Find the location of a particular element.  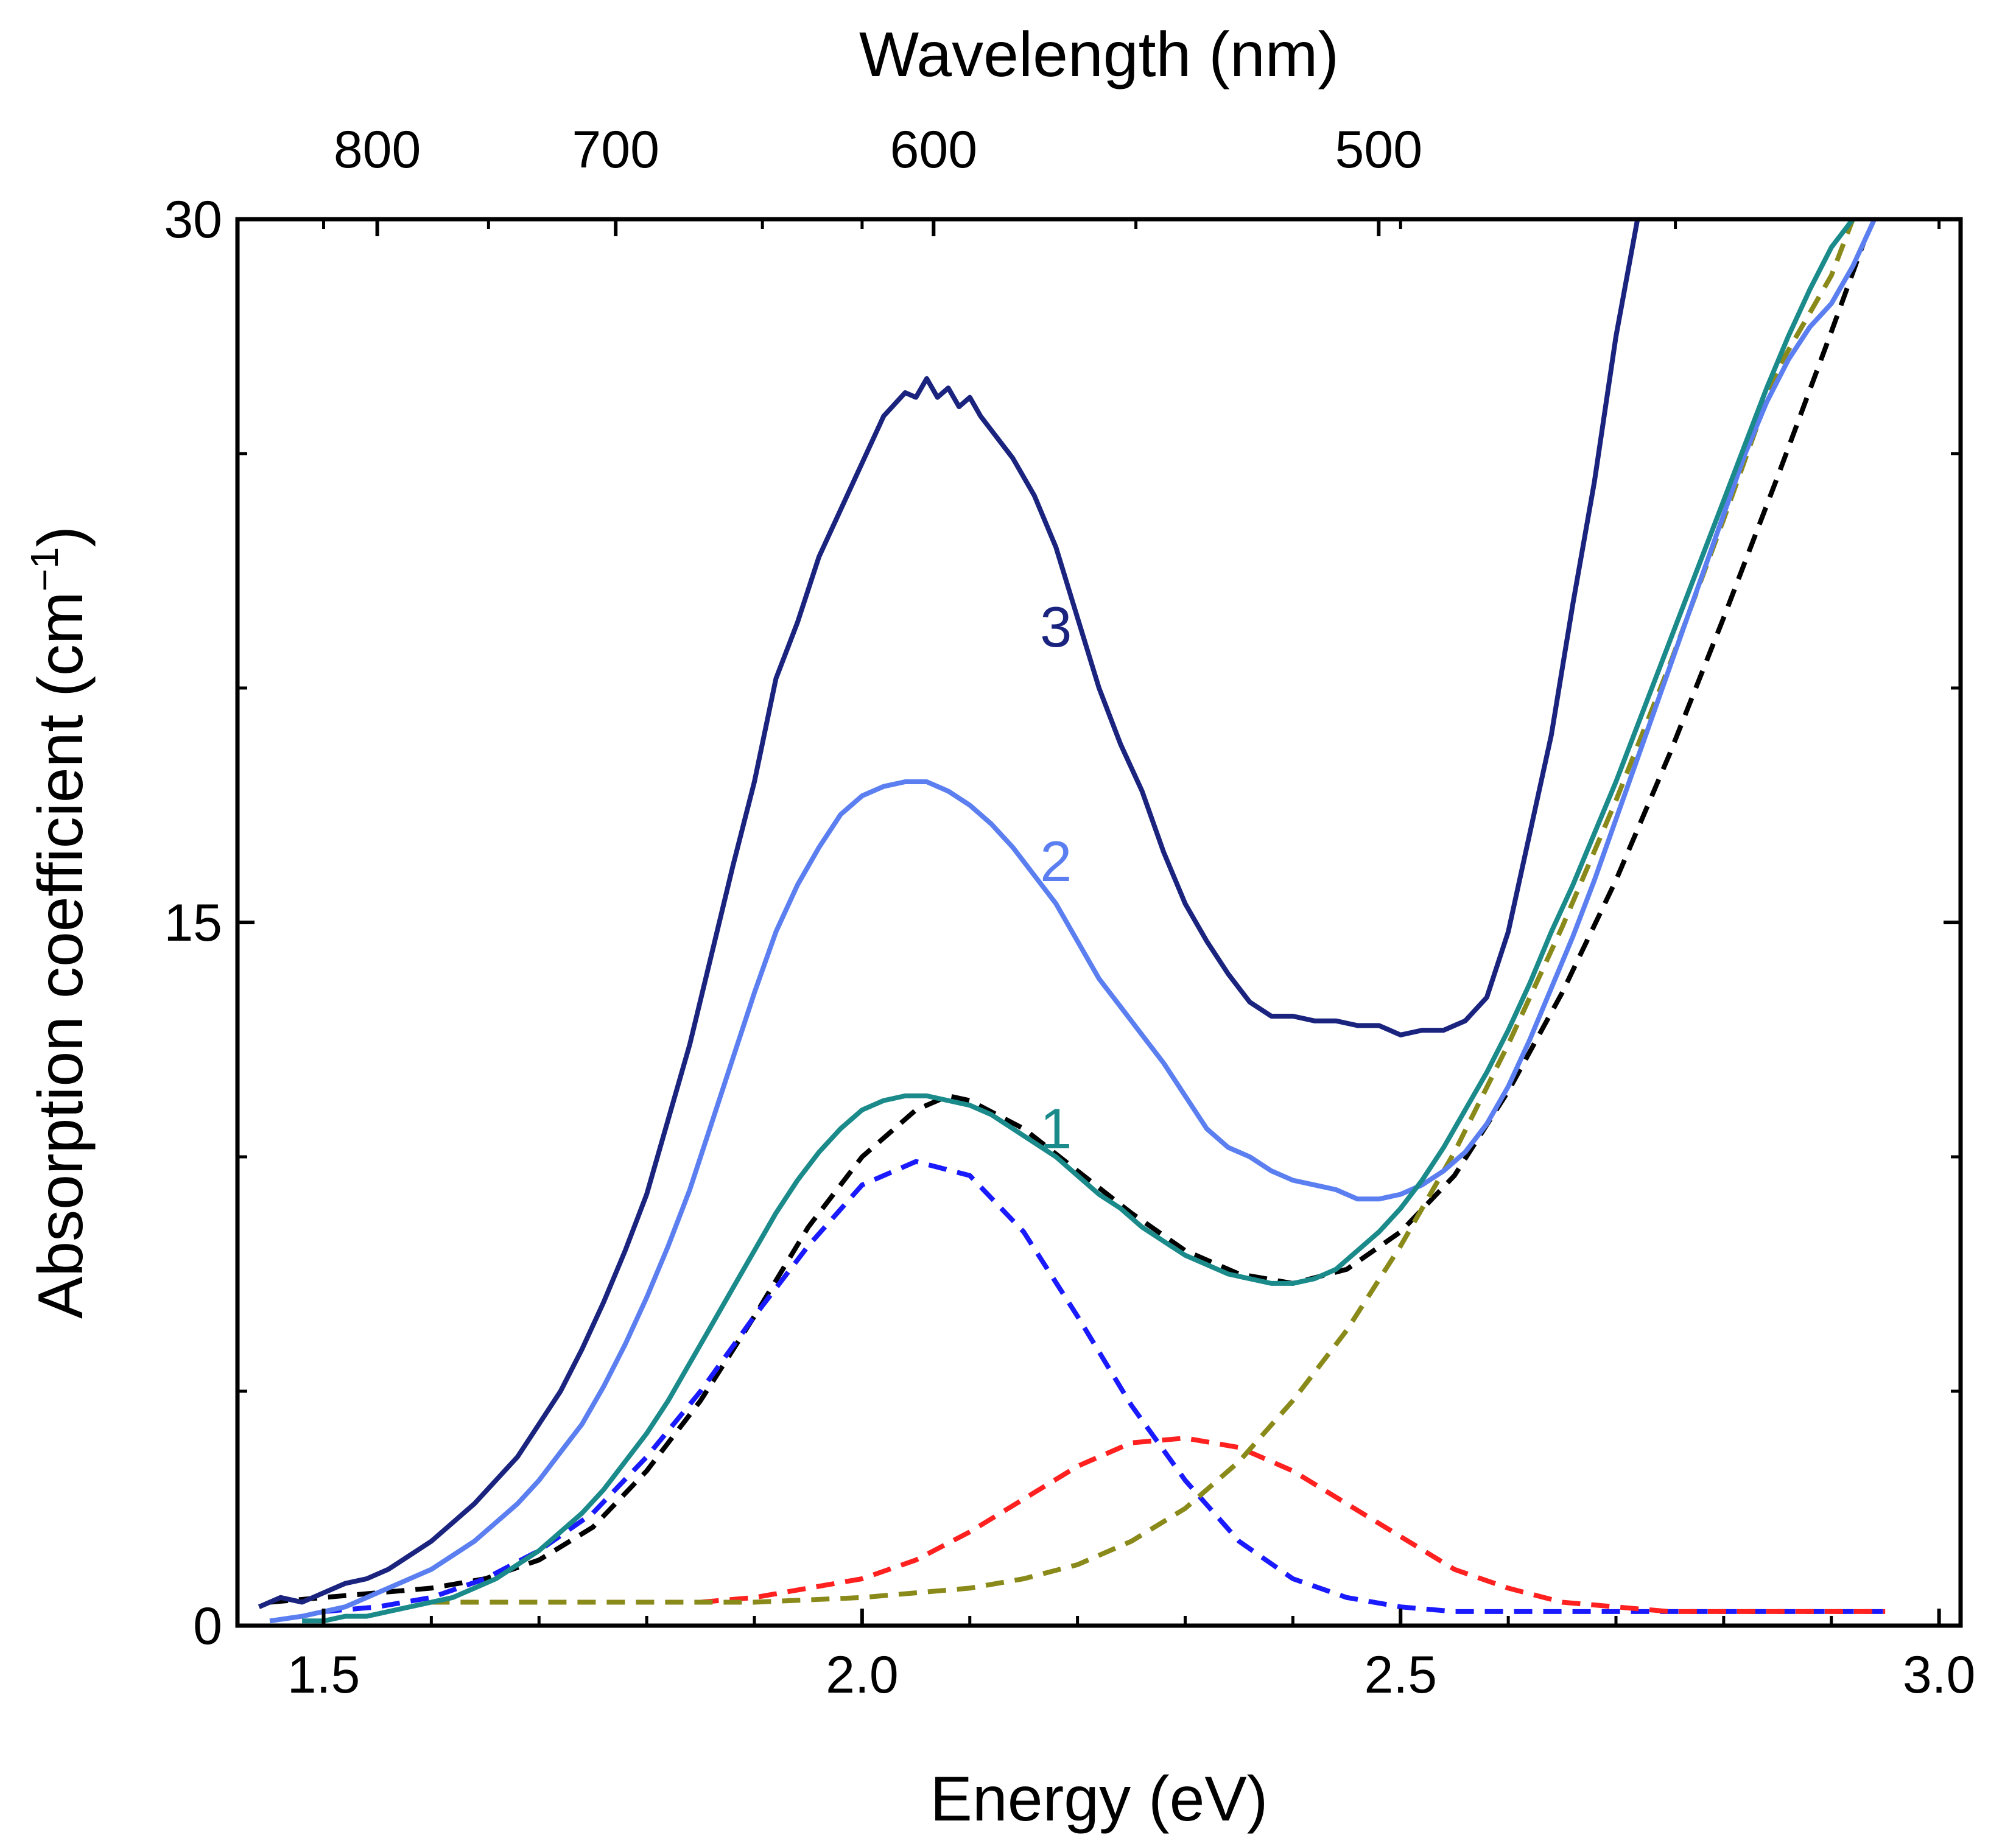

y-axis-title-sup: −1 is located at coordinates (44, 570).